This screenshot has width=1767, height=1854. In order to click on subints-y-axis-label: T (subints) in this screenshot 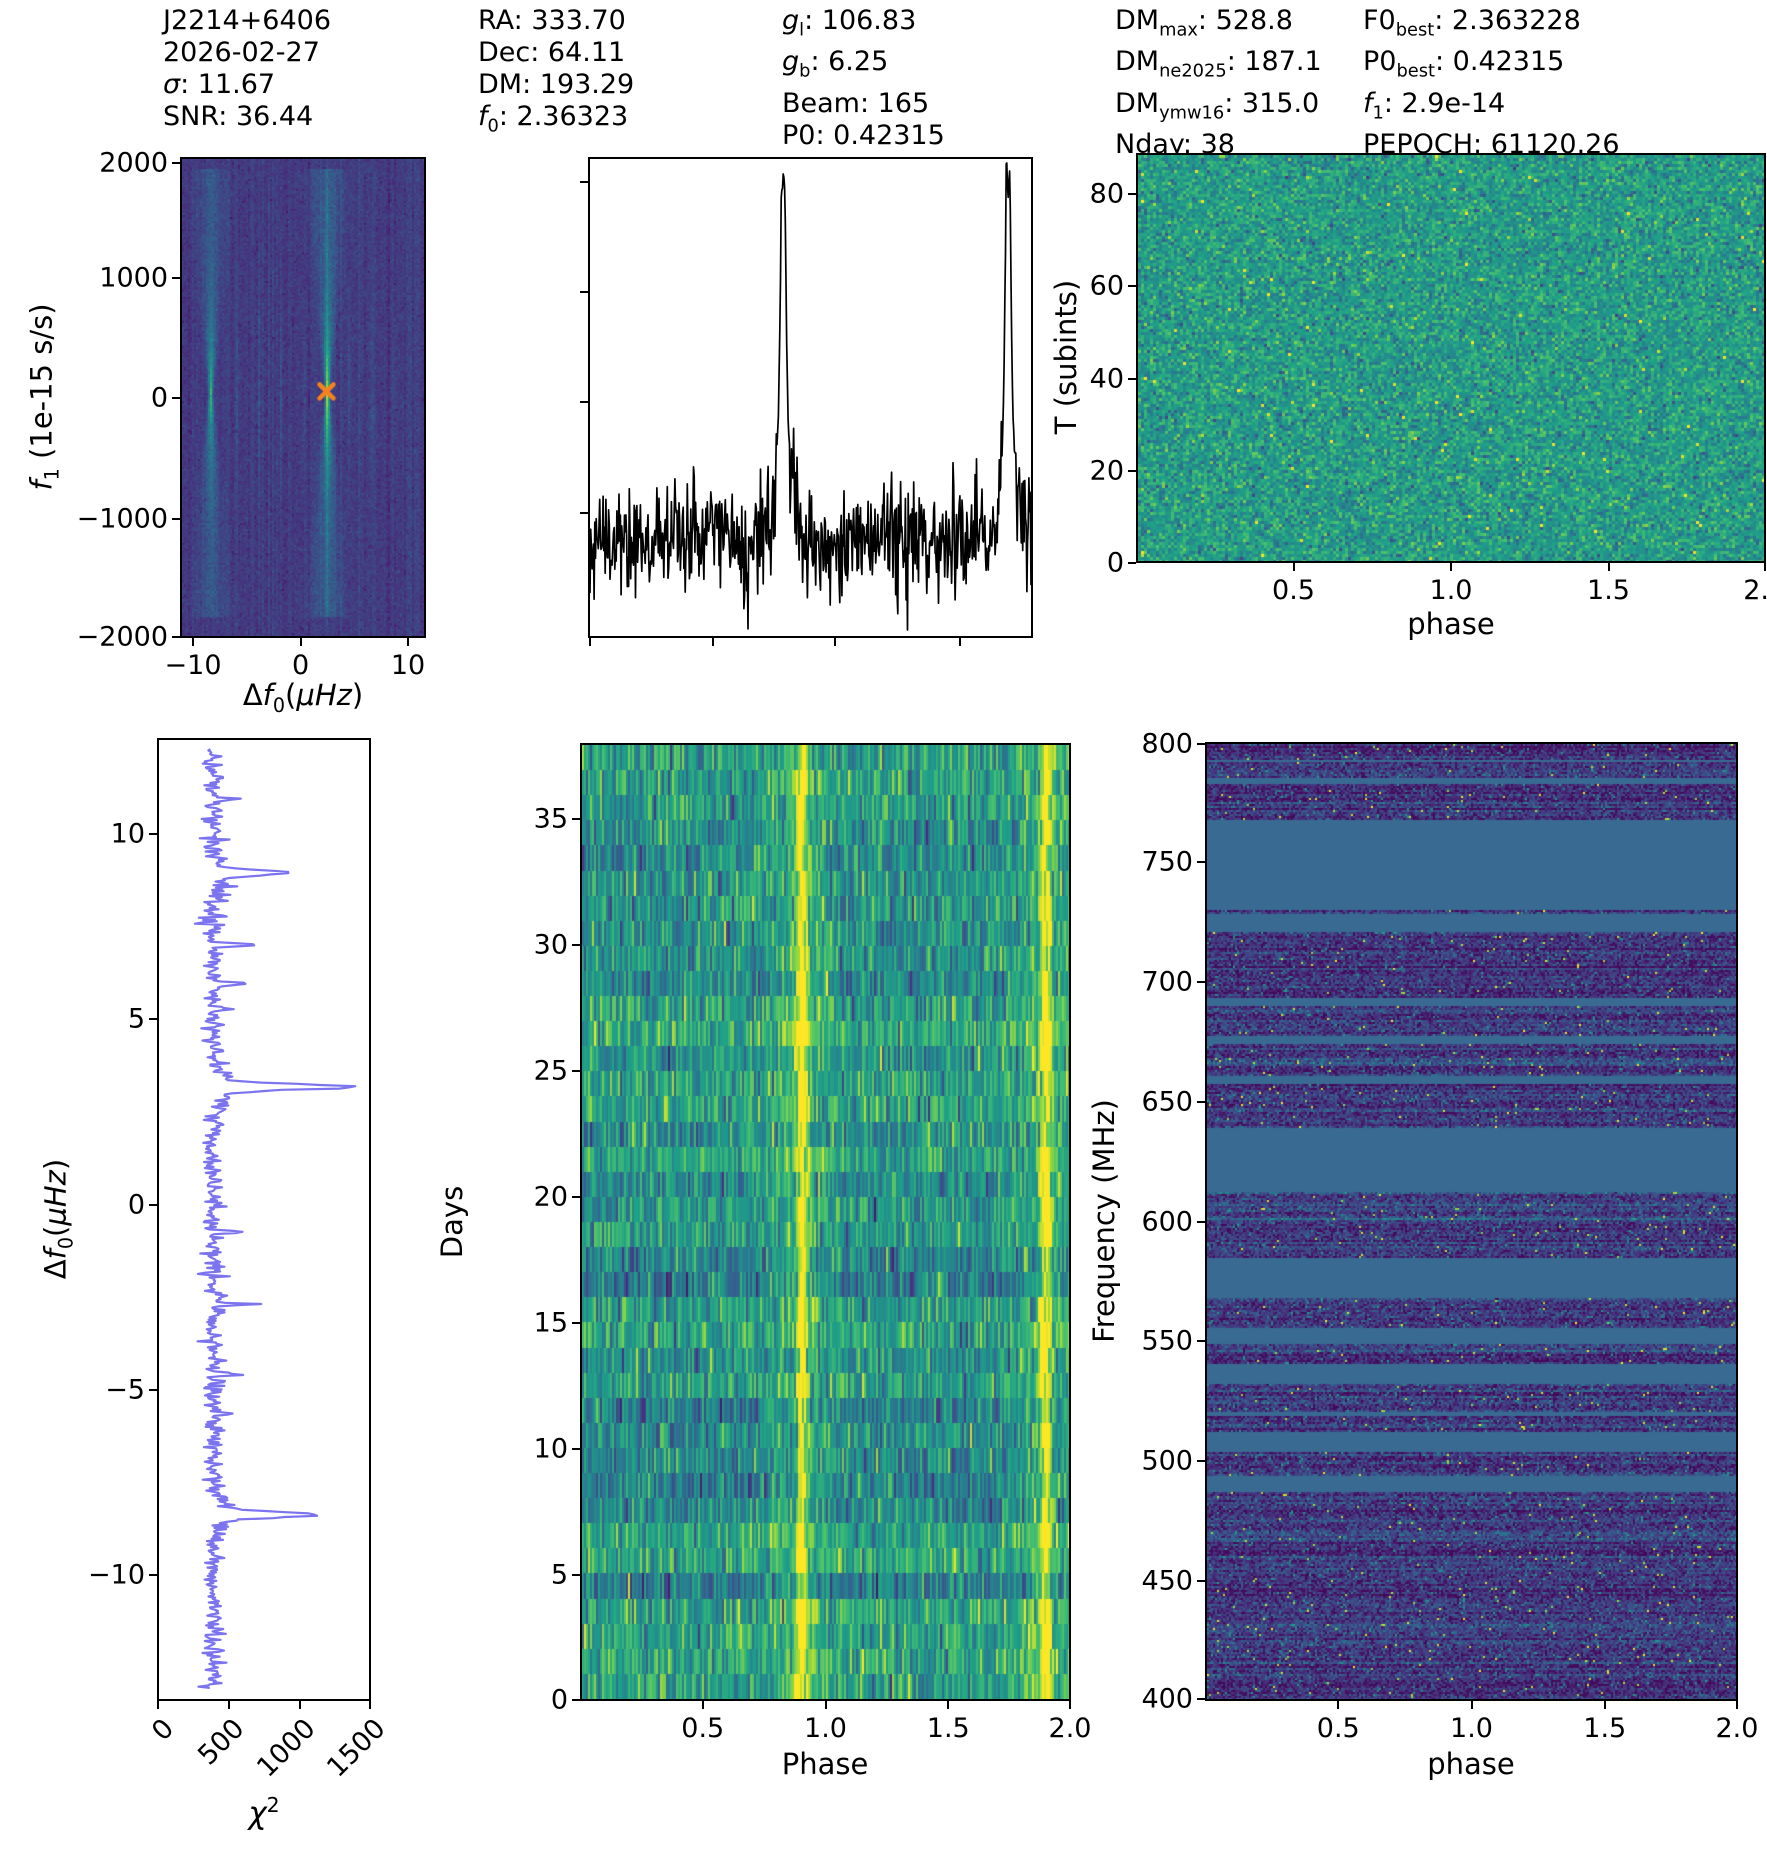, I will do `click(1066, 357)`.